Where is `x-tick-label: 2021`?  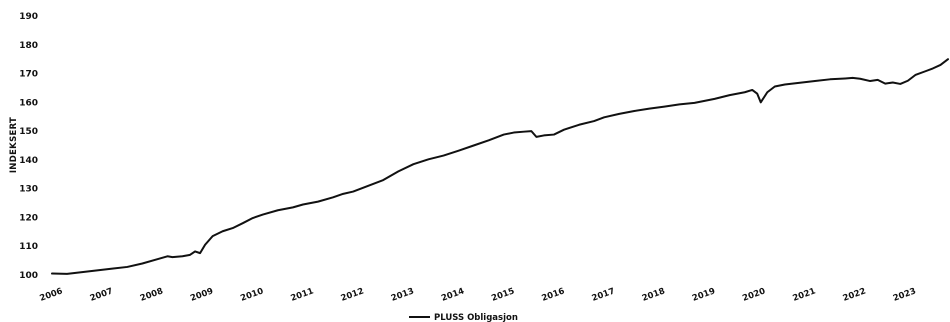 x-tick-label: 2021 is located at coordinates (804, 295).